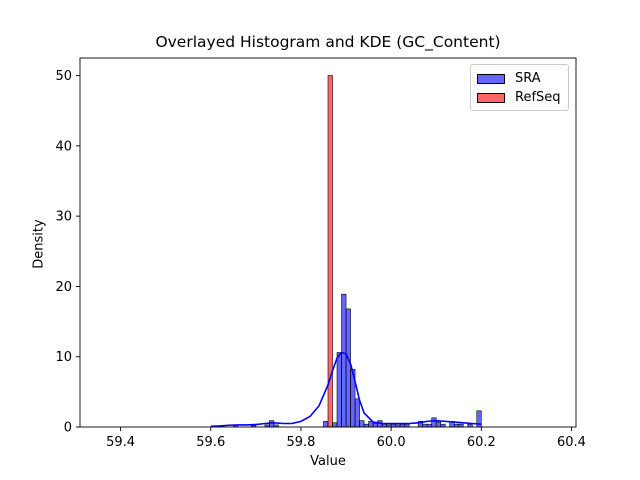 This screenshot has height=480, width=640. What do you see at coordinates (68, 428) in the screenshot?
I see `y-tick-label: 0` at bounding box center [68, 428].